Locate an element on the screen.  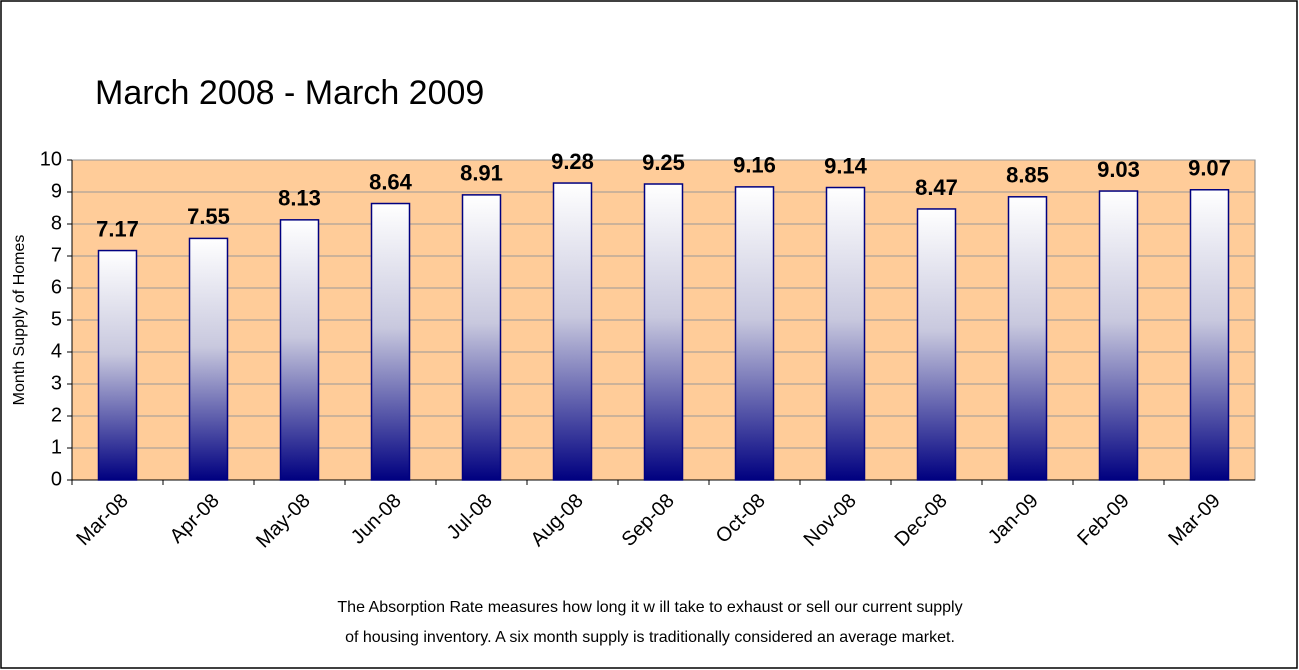
y-tick-label: 2 is located at coordinates (56, 415).